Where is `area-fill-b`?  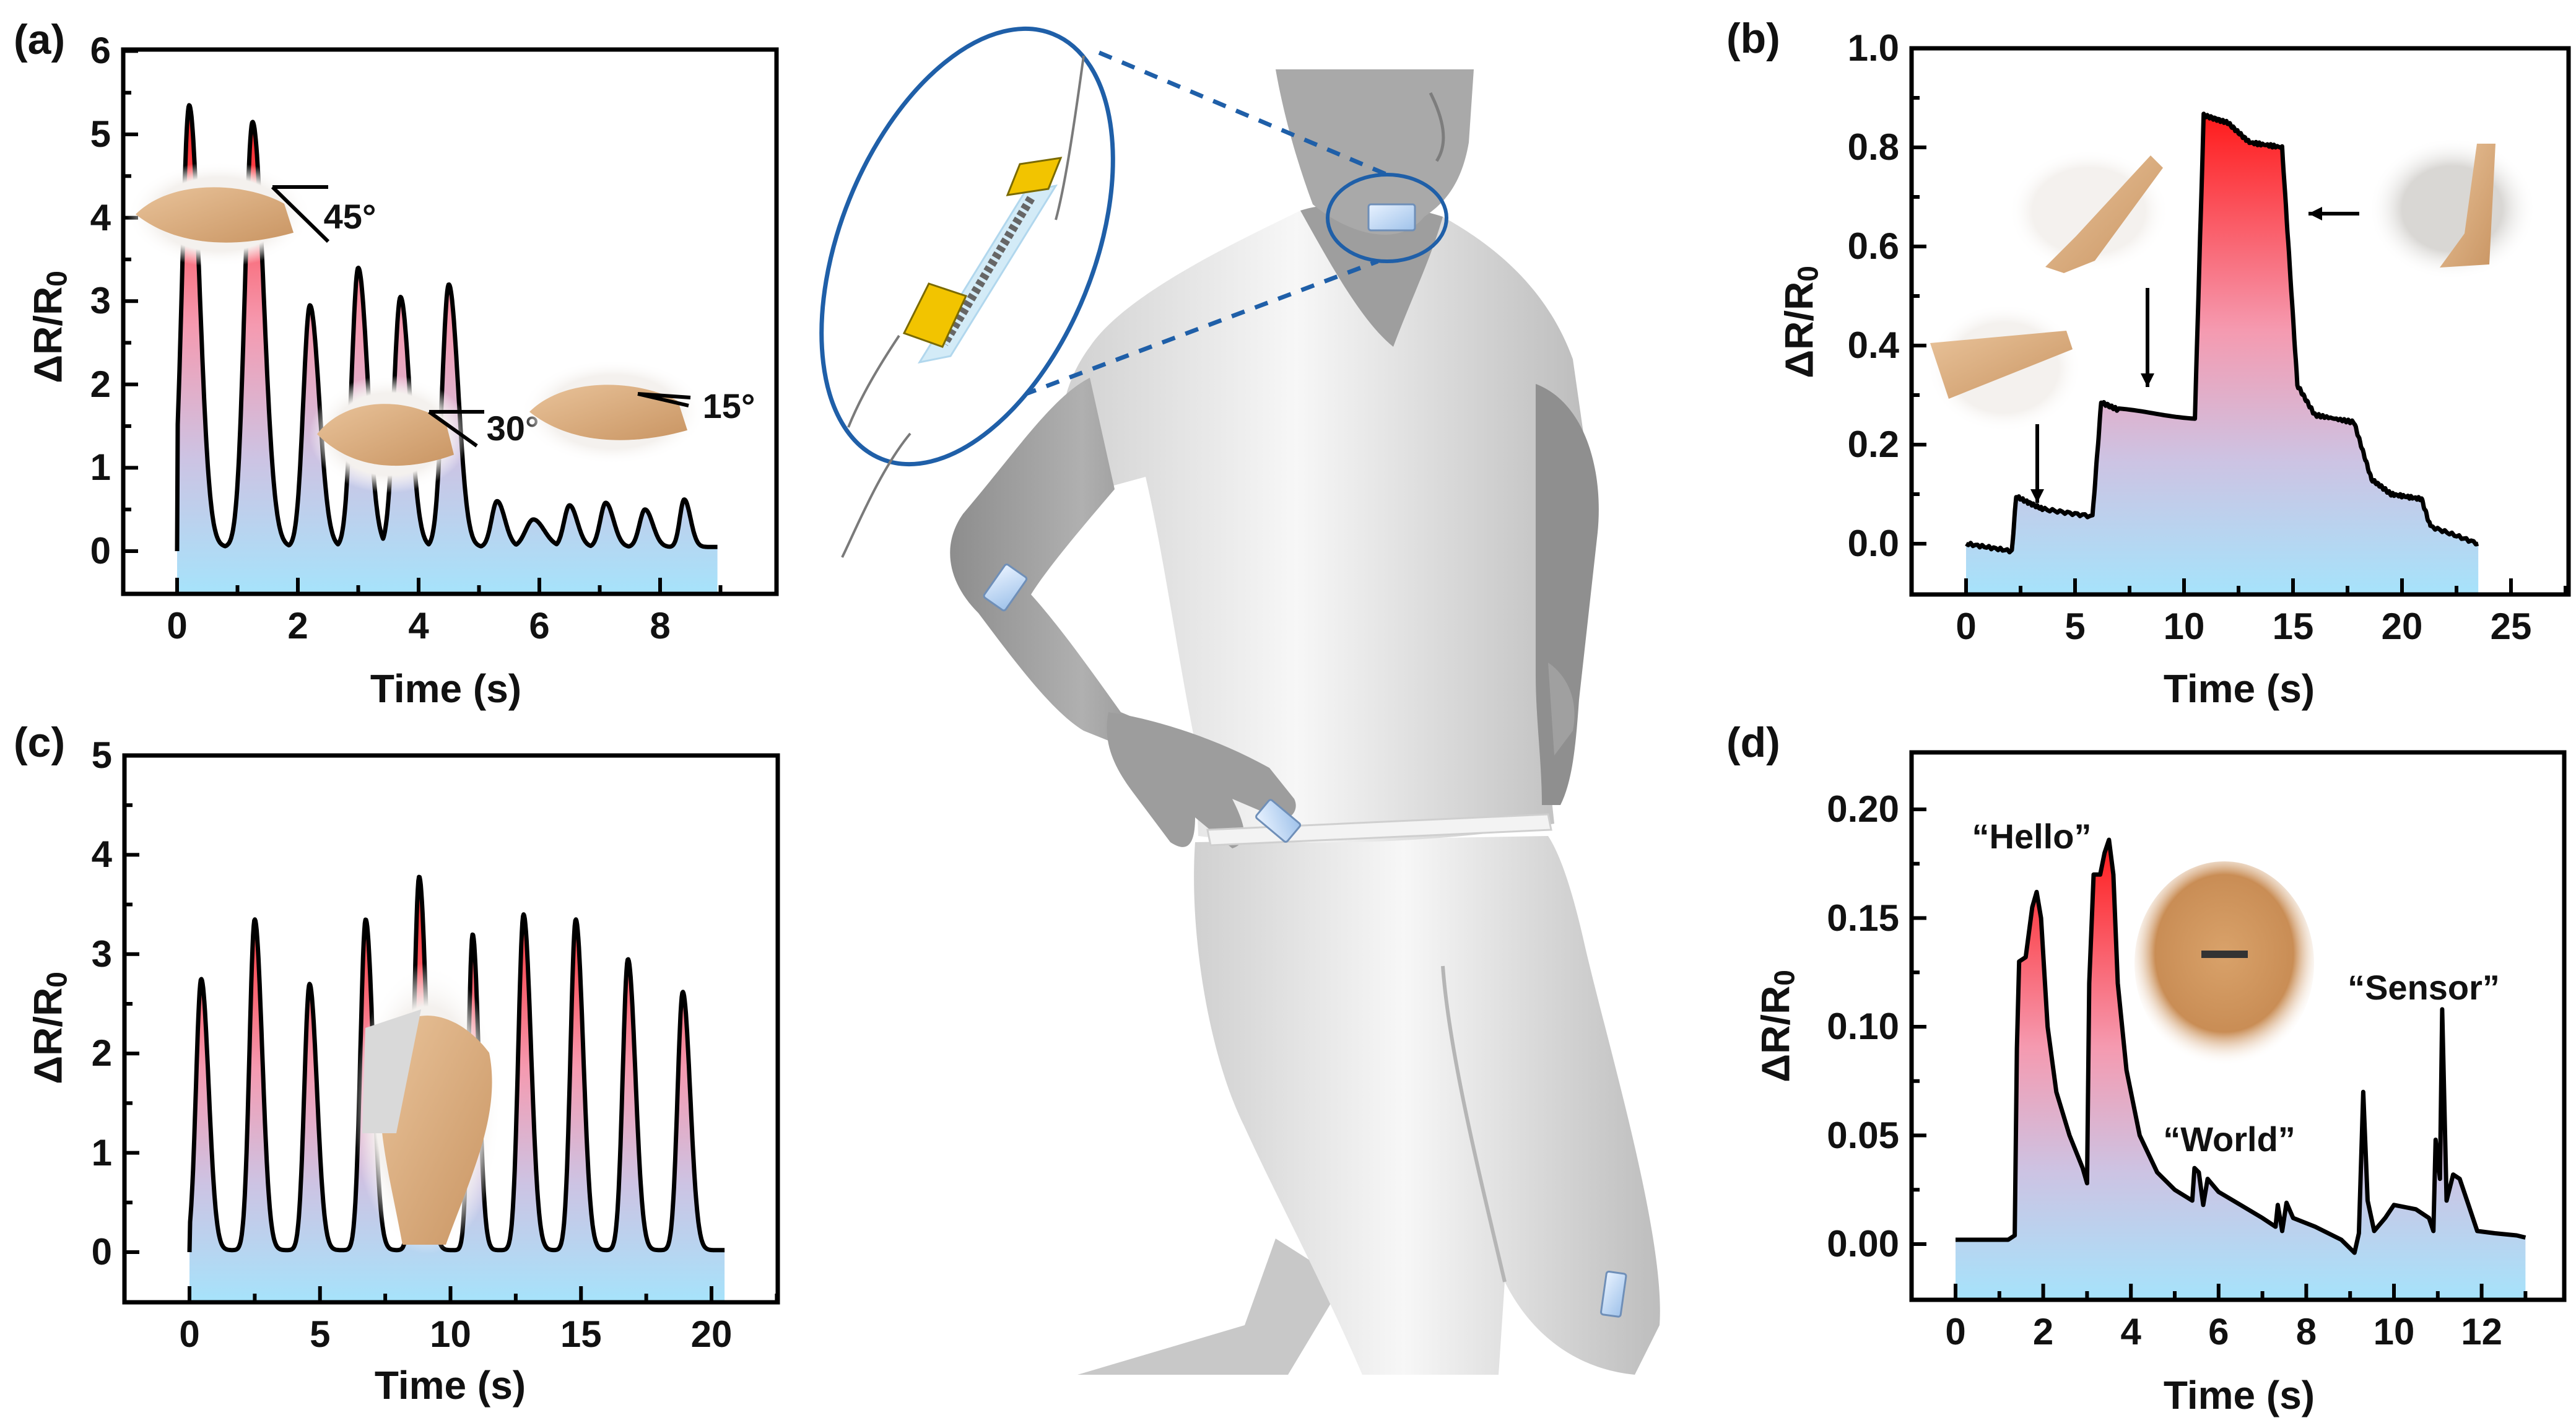
area-fill-b is located at coordinates (2222, 354).